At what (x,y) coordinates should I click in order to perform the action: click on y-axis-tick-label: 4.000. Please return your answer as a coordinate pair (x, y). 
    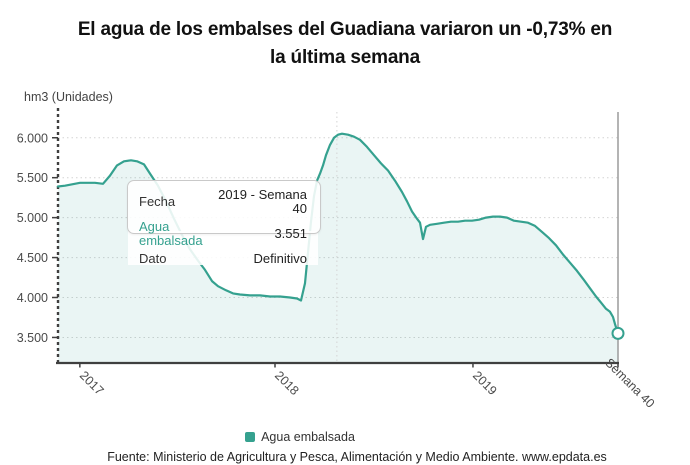
    Looking at the image, I should click on (32, 298).